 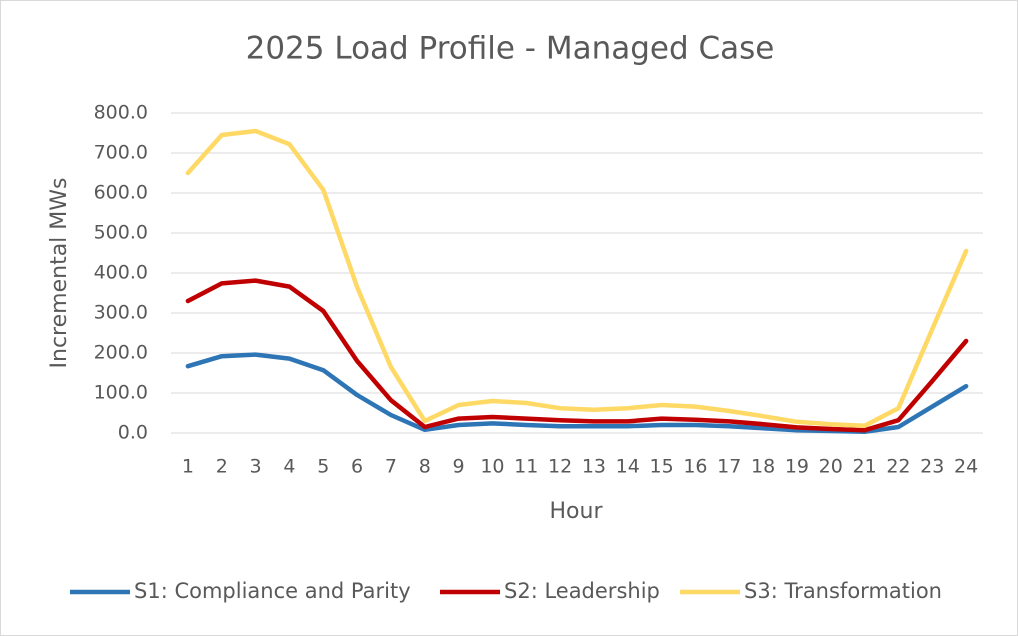 What do you see at coordinates (121, 273) in the screenshot?
I see `y-tick-label: 400.0` at bounding box center [121, 273].